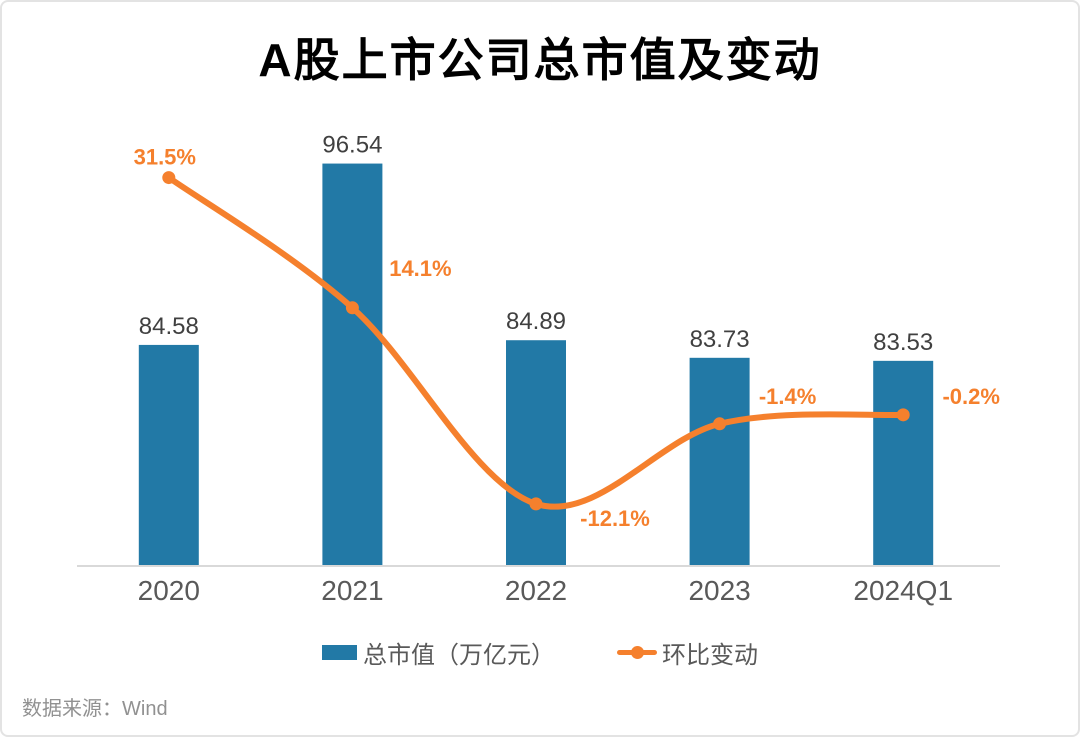 The width and height of the screenshot is (1080, 737). I want to click on bar-2024Q1, so click(903, 462).